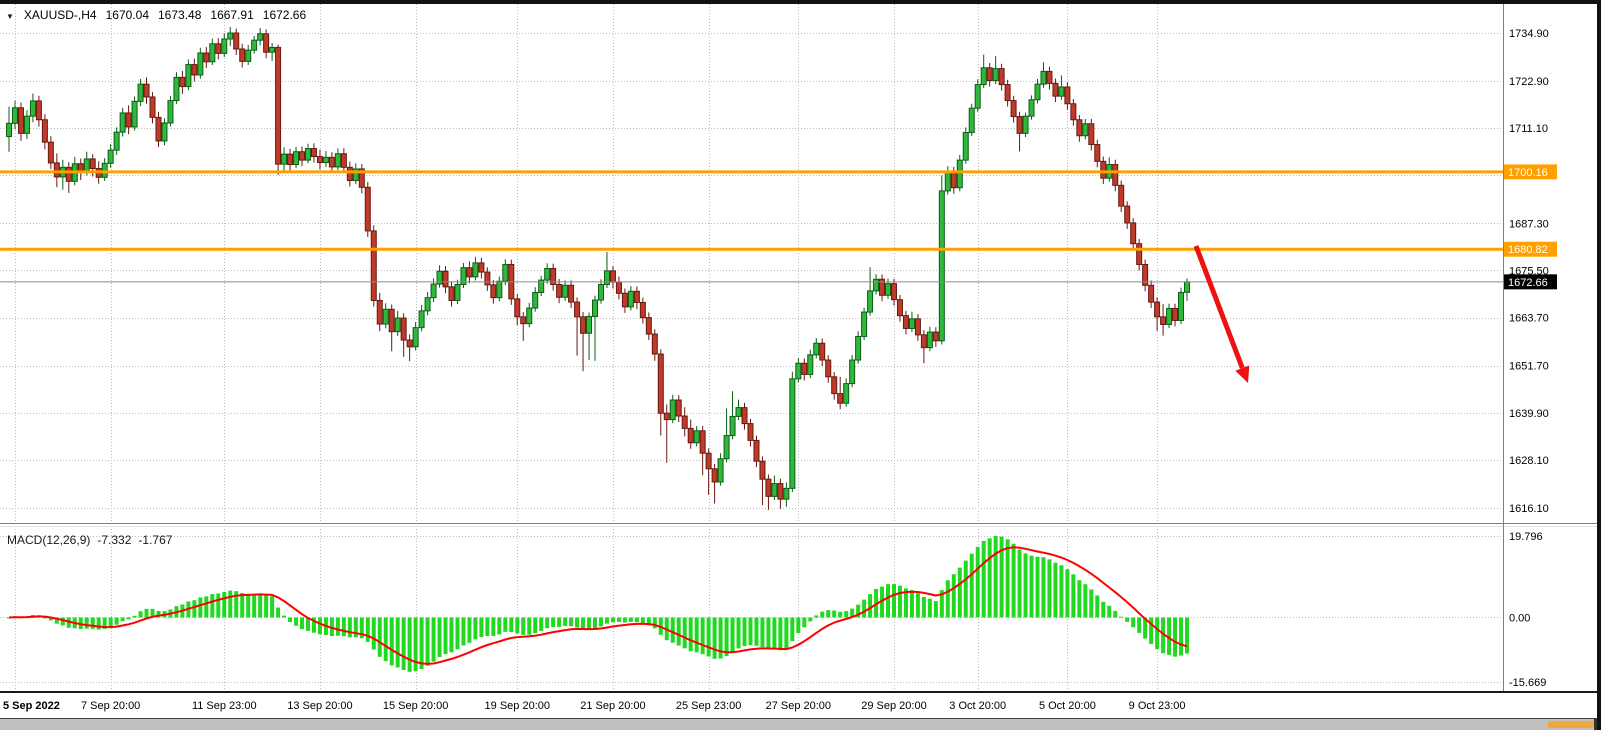 This screenshot has height=730, width=1601. What do you see at coordinates (224, 706) in the screenshot?
I see `svg-text: 11 Sep 23:00` at bounding box center [224, 706].